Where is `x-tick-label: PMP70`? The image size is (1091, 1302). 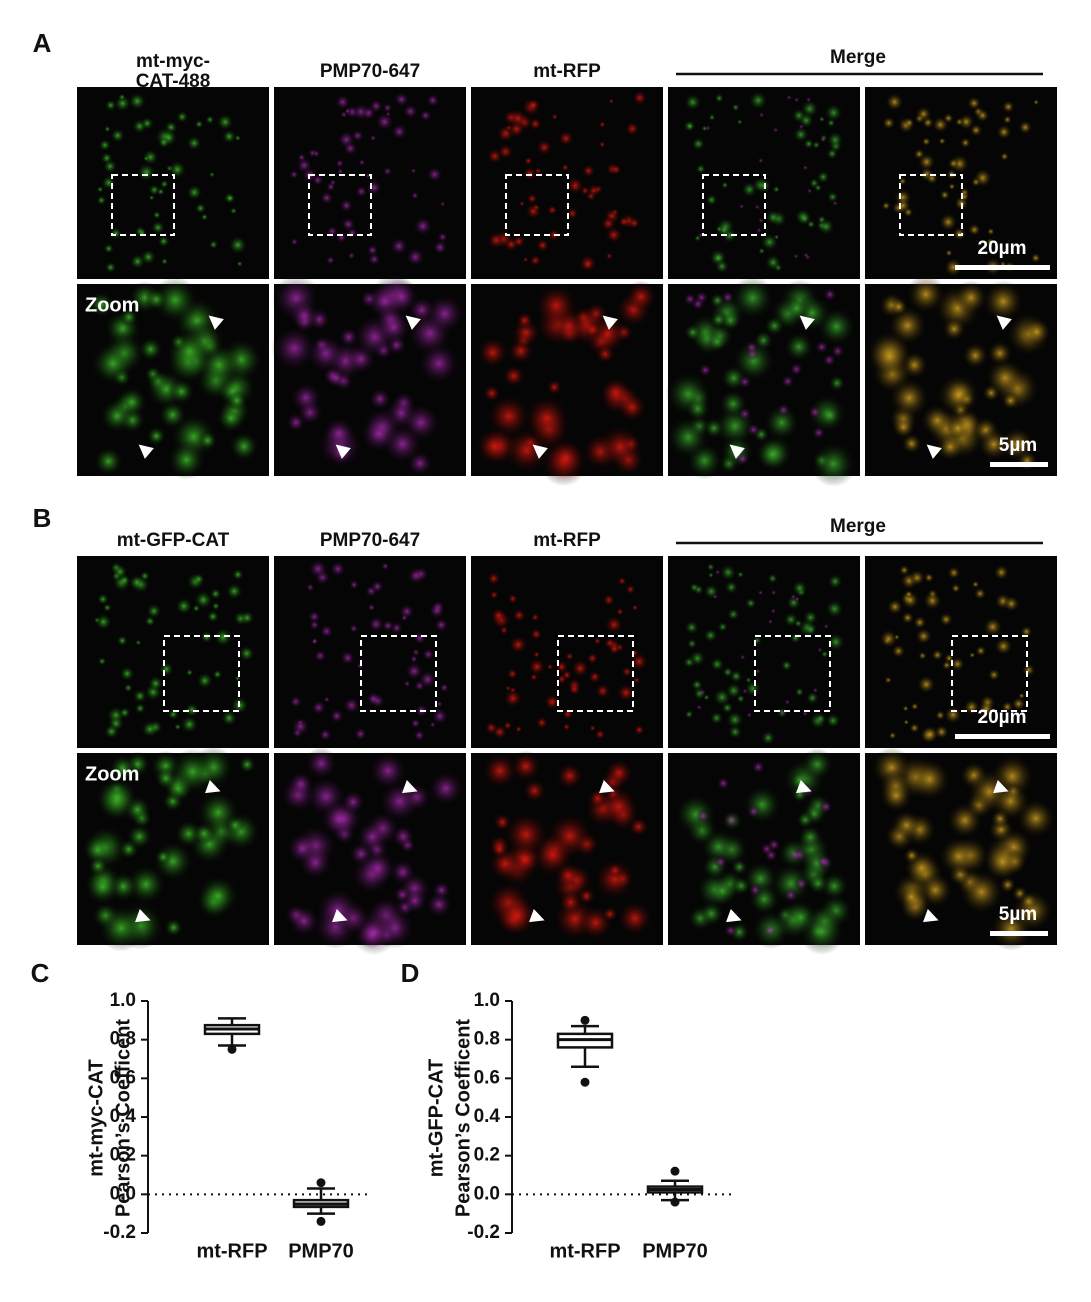
x-tick-label: PMP70 is located at coordinates (321, 1251).